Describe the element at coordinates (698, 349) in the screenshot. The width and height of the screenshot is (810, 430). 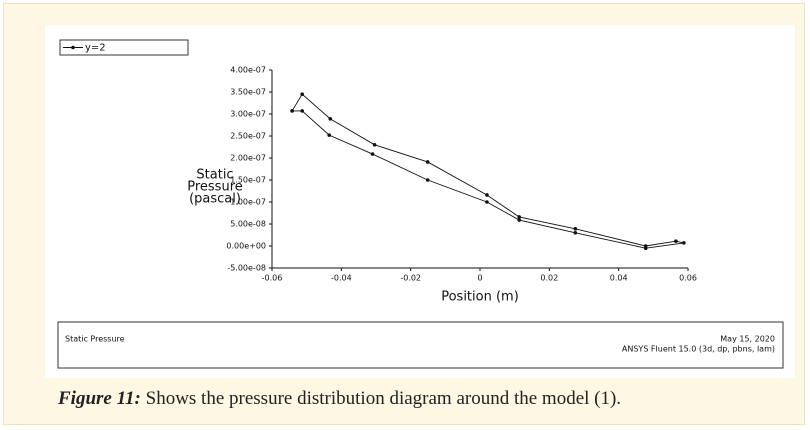
I see `footer-software: ANSYS Fluent 15.0 (3d, dp, pbns, lam)` at that location.